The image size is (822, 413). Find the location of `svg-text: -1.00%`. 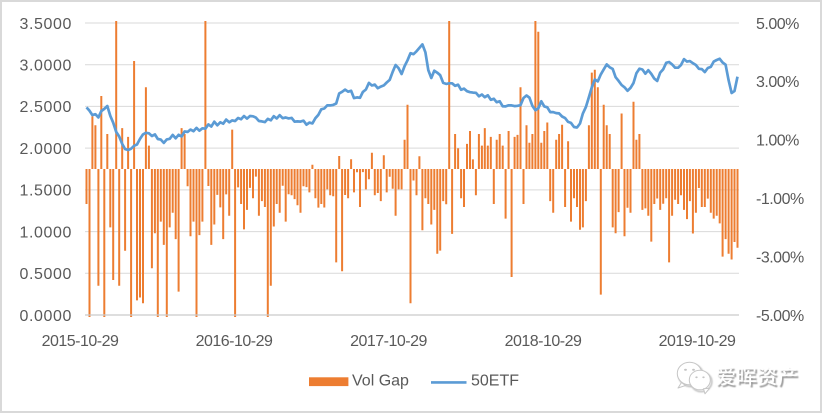

svg-text: -1.00% is located at coordinates (780, 199).